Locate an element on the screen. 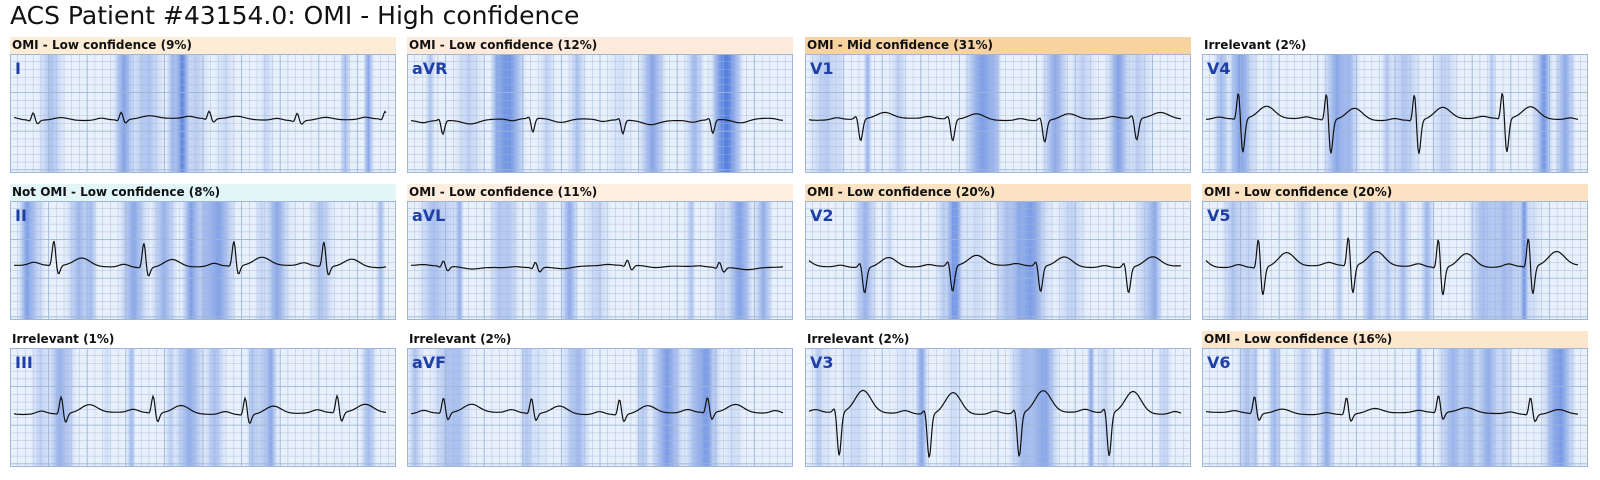 Image resolution: width=1600 pixels, height=480 pixels. lead-label: aVF is located at coordinates (429, 362).